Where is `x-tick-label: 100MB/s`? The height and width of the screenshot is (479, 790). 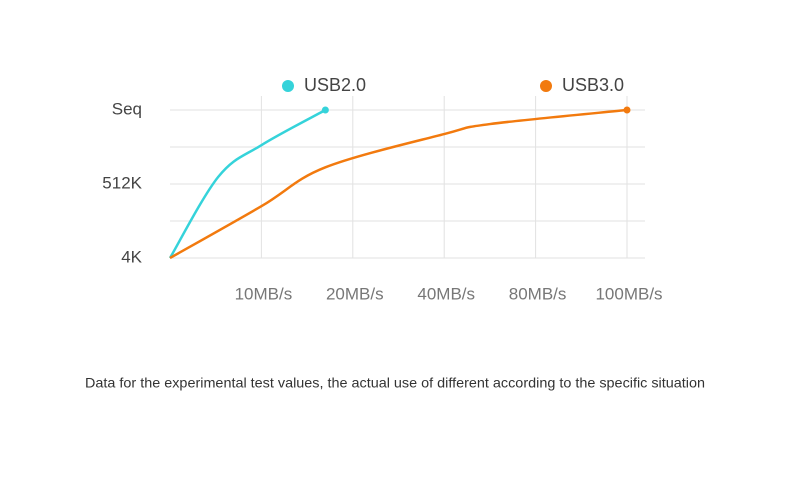 x-tick-label: 100MB/s is located at coordinates (628, 293).